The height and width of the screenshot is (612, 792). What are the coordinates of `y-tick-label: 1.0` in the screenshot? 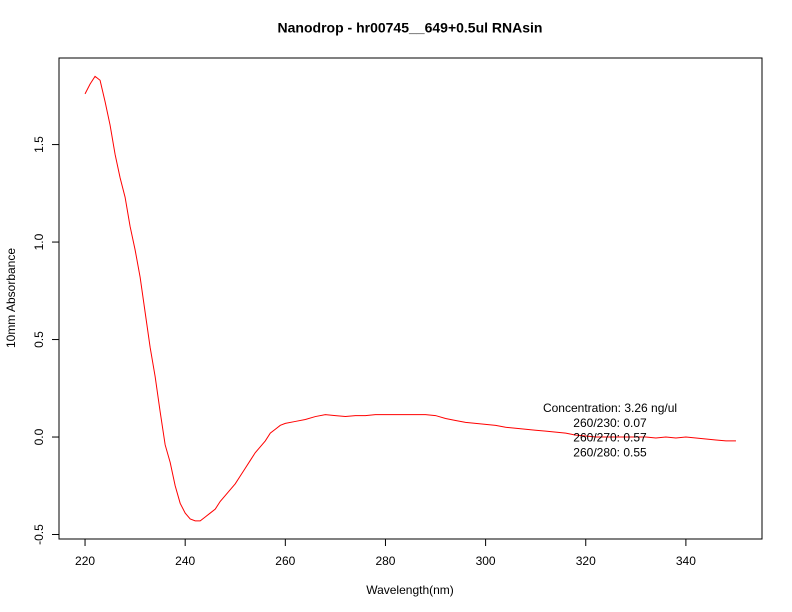 It's located at (39, 241).